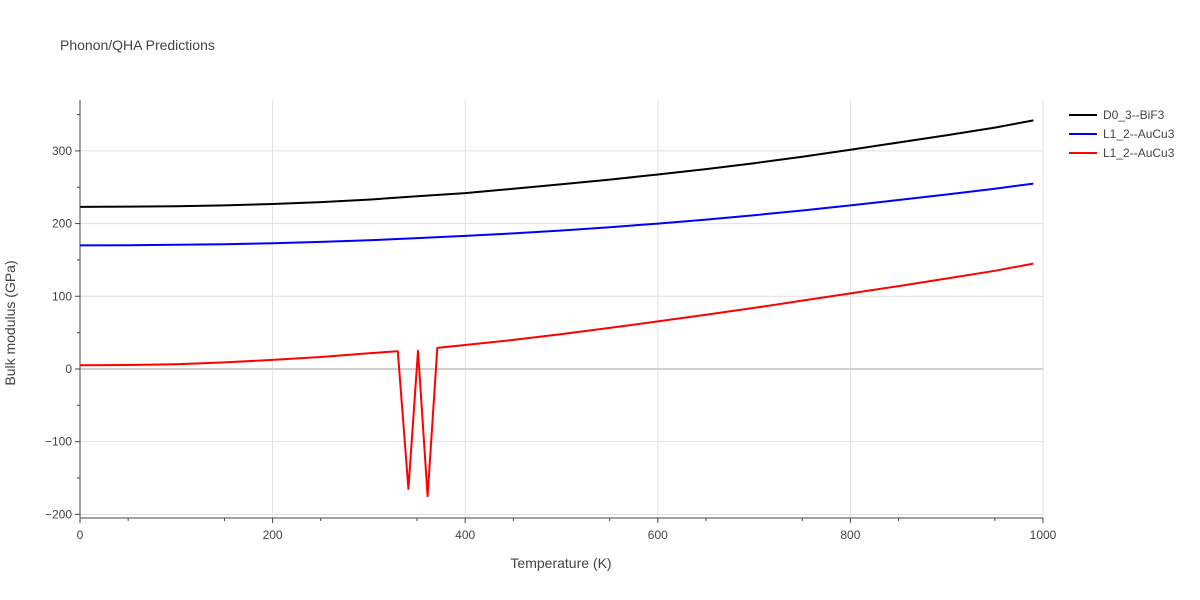  I want to click on x-tick-label: 1000, so click(1043, 535).